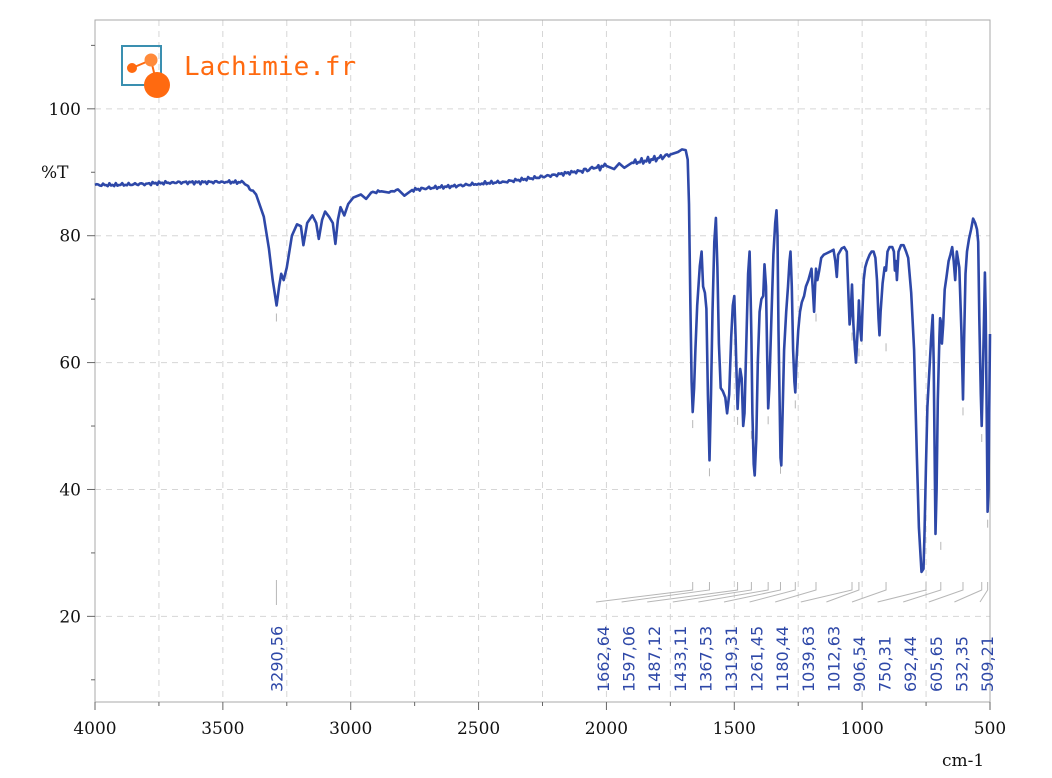  Describe the element at coordinates (606, 729) in the screenshot. I see `x-tick-label: 2000` at that location.